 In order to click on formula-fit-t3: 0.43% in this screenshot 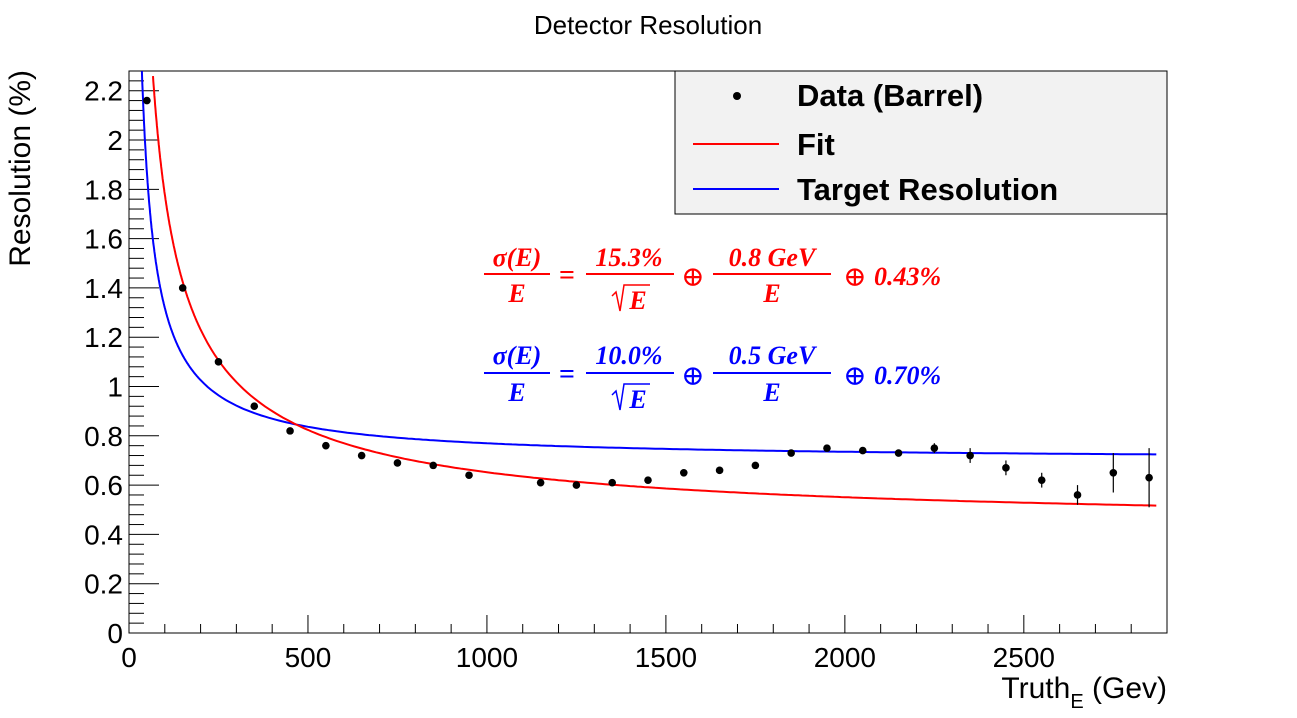, I will do `click(907, 276)`.